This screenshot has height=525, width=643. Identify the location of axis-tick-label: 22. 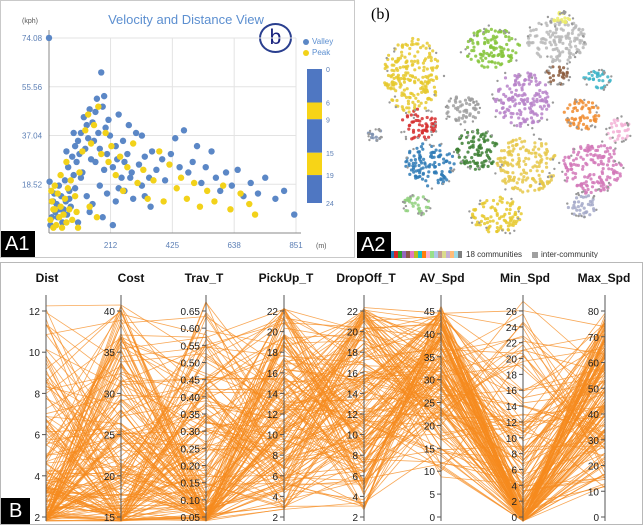
(353, 312).